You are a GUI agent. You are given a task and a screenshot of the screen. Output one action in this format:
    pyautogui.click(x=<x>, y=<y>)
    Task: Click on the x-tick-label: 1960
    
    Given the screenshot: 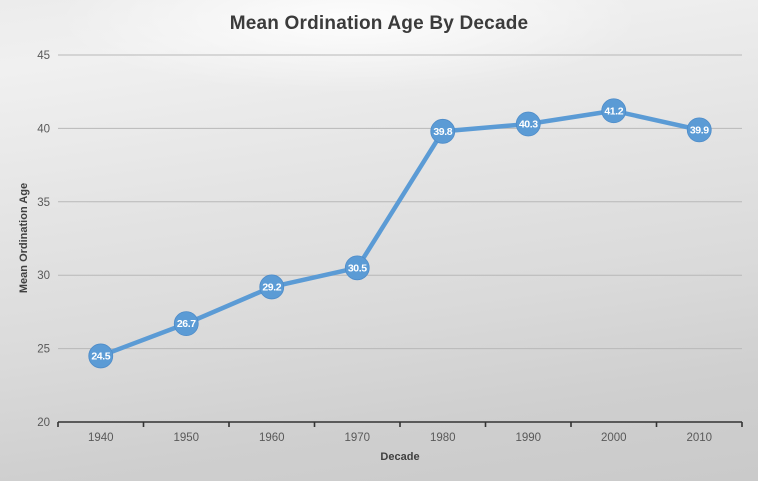 What is the action you would take?
    pyautogui.click(x=272, y=438)
    